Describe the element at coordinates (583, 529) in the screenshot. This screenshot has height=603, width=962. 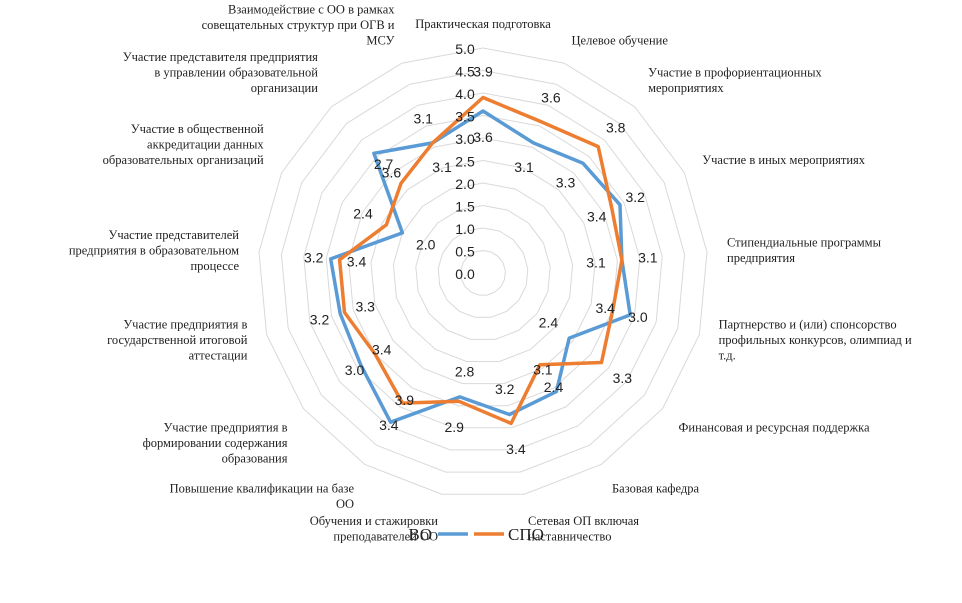
I see `category-label: Сетевая ОП включая наставничество` at that location.